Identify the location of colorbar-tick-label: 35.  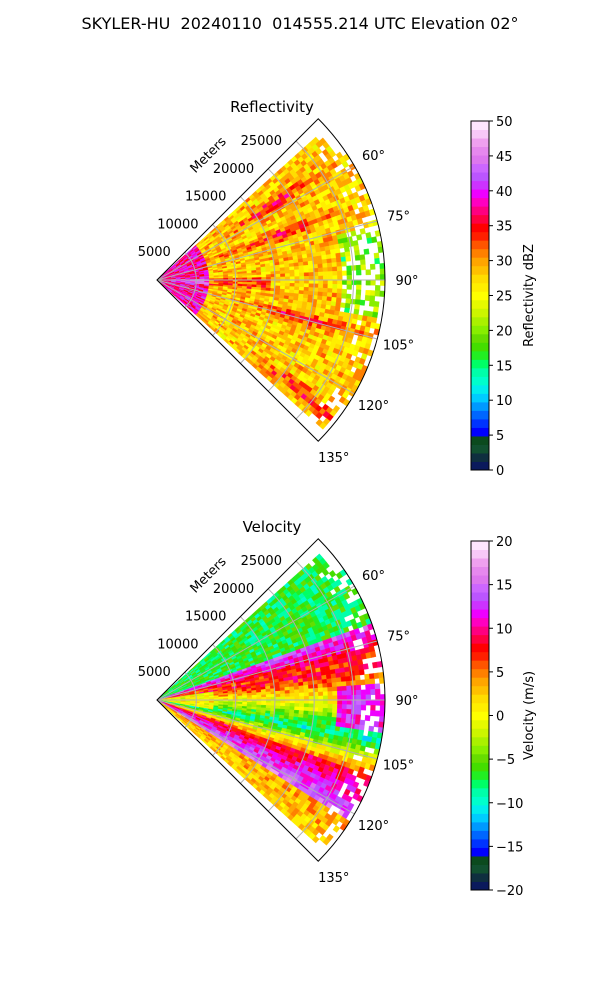
(504, 227).